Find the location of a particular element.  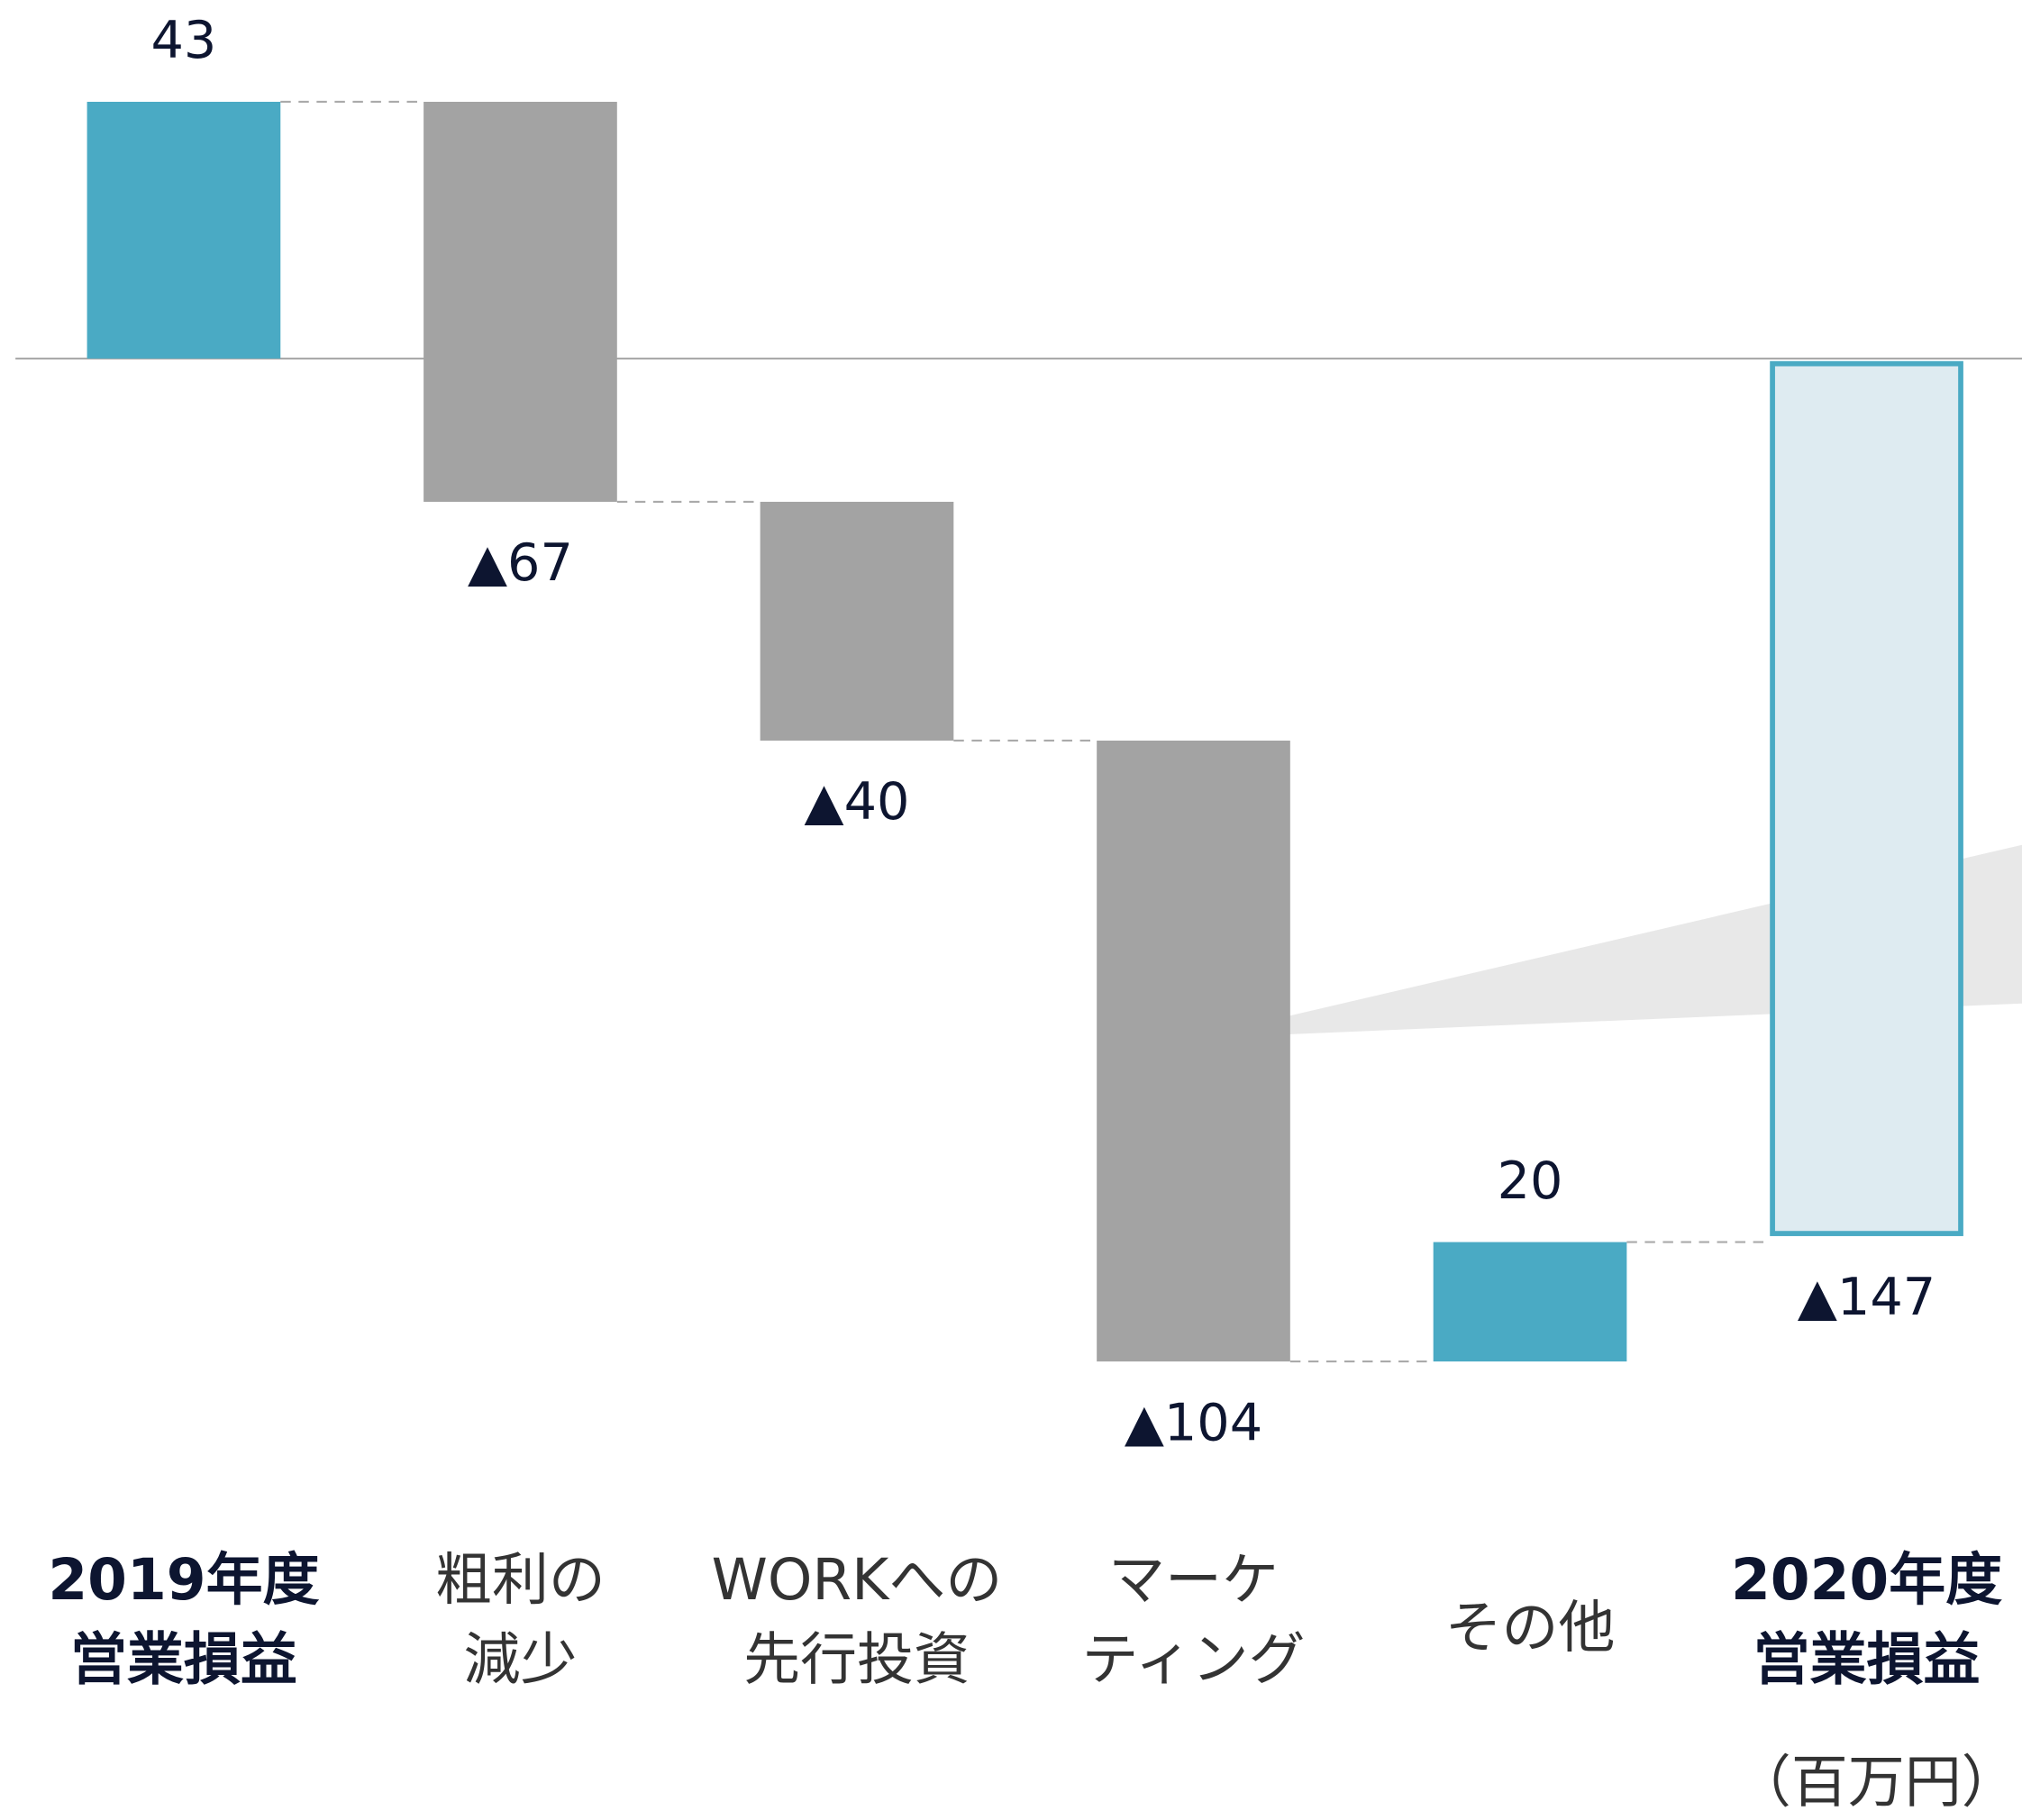

value-label: ▲67 is located at coordinates (520, 563).